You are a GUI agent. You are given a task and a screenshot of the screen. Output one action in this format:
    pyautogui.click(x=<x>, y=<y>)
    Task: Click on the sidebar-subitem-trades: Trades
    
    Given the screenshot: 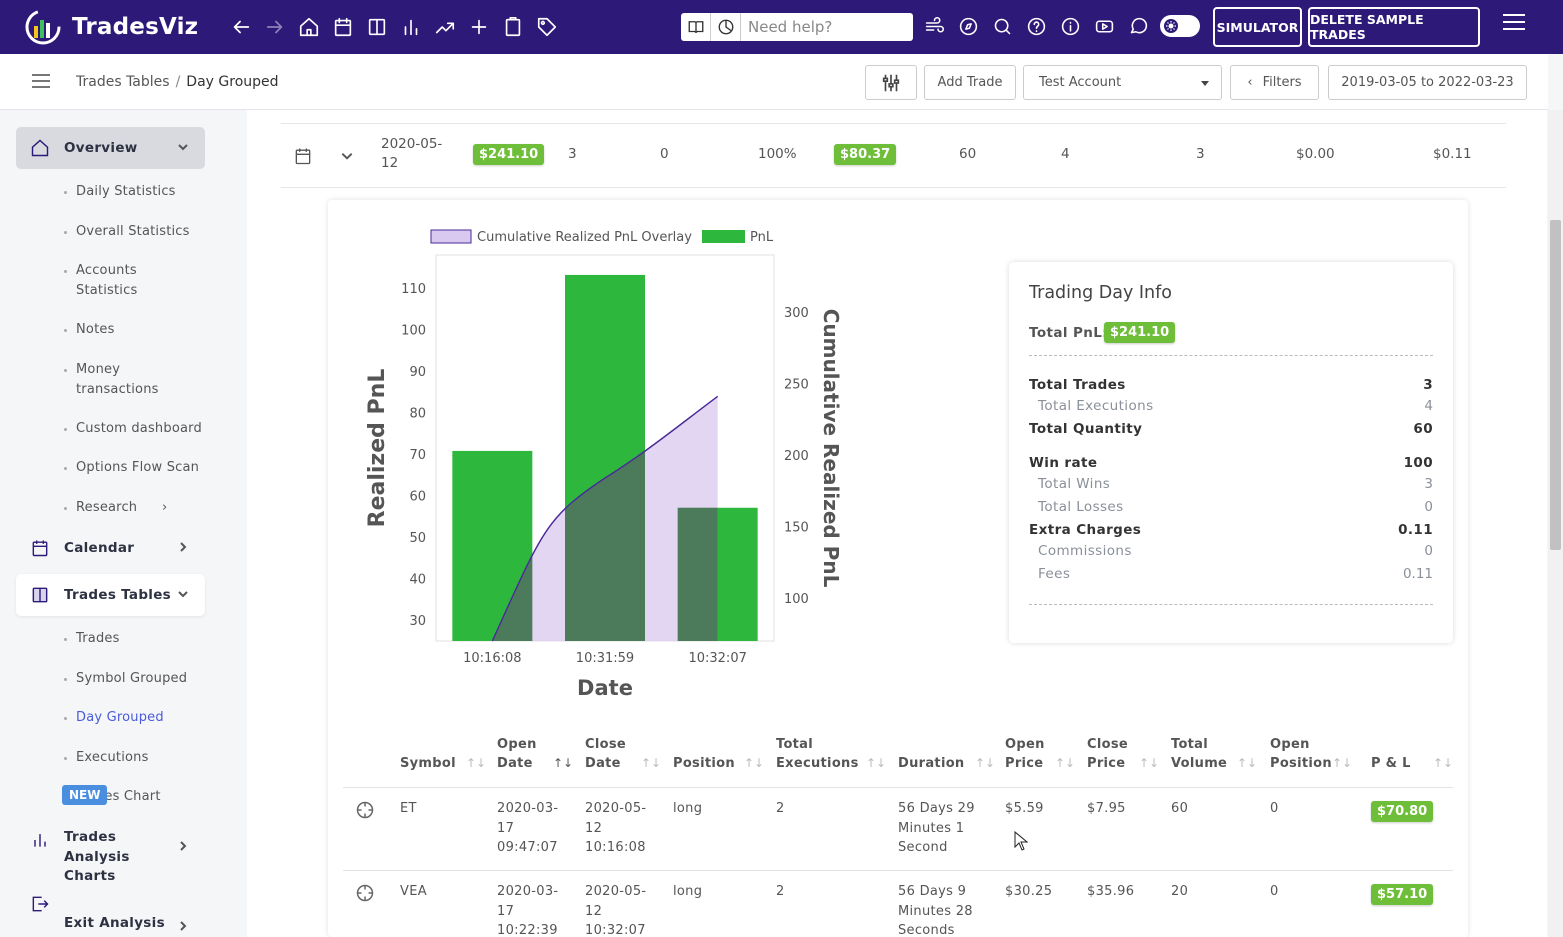 What is the action you would take?
    pyautogui.click(x=92, y=639)
    